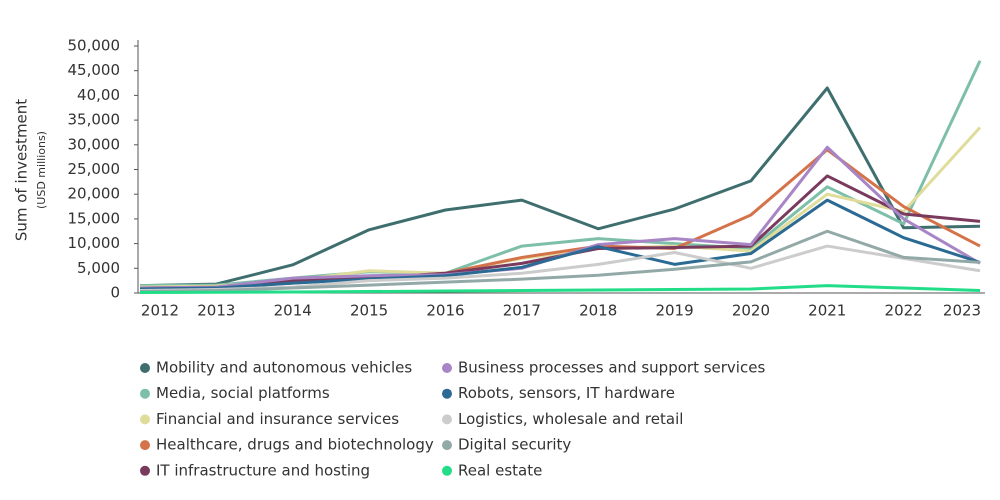  Describe the element at coordinates (369, 311) in the screenshot. I see `x-tick-label: 2015` at that location.